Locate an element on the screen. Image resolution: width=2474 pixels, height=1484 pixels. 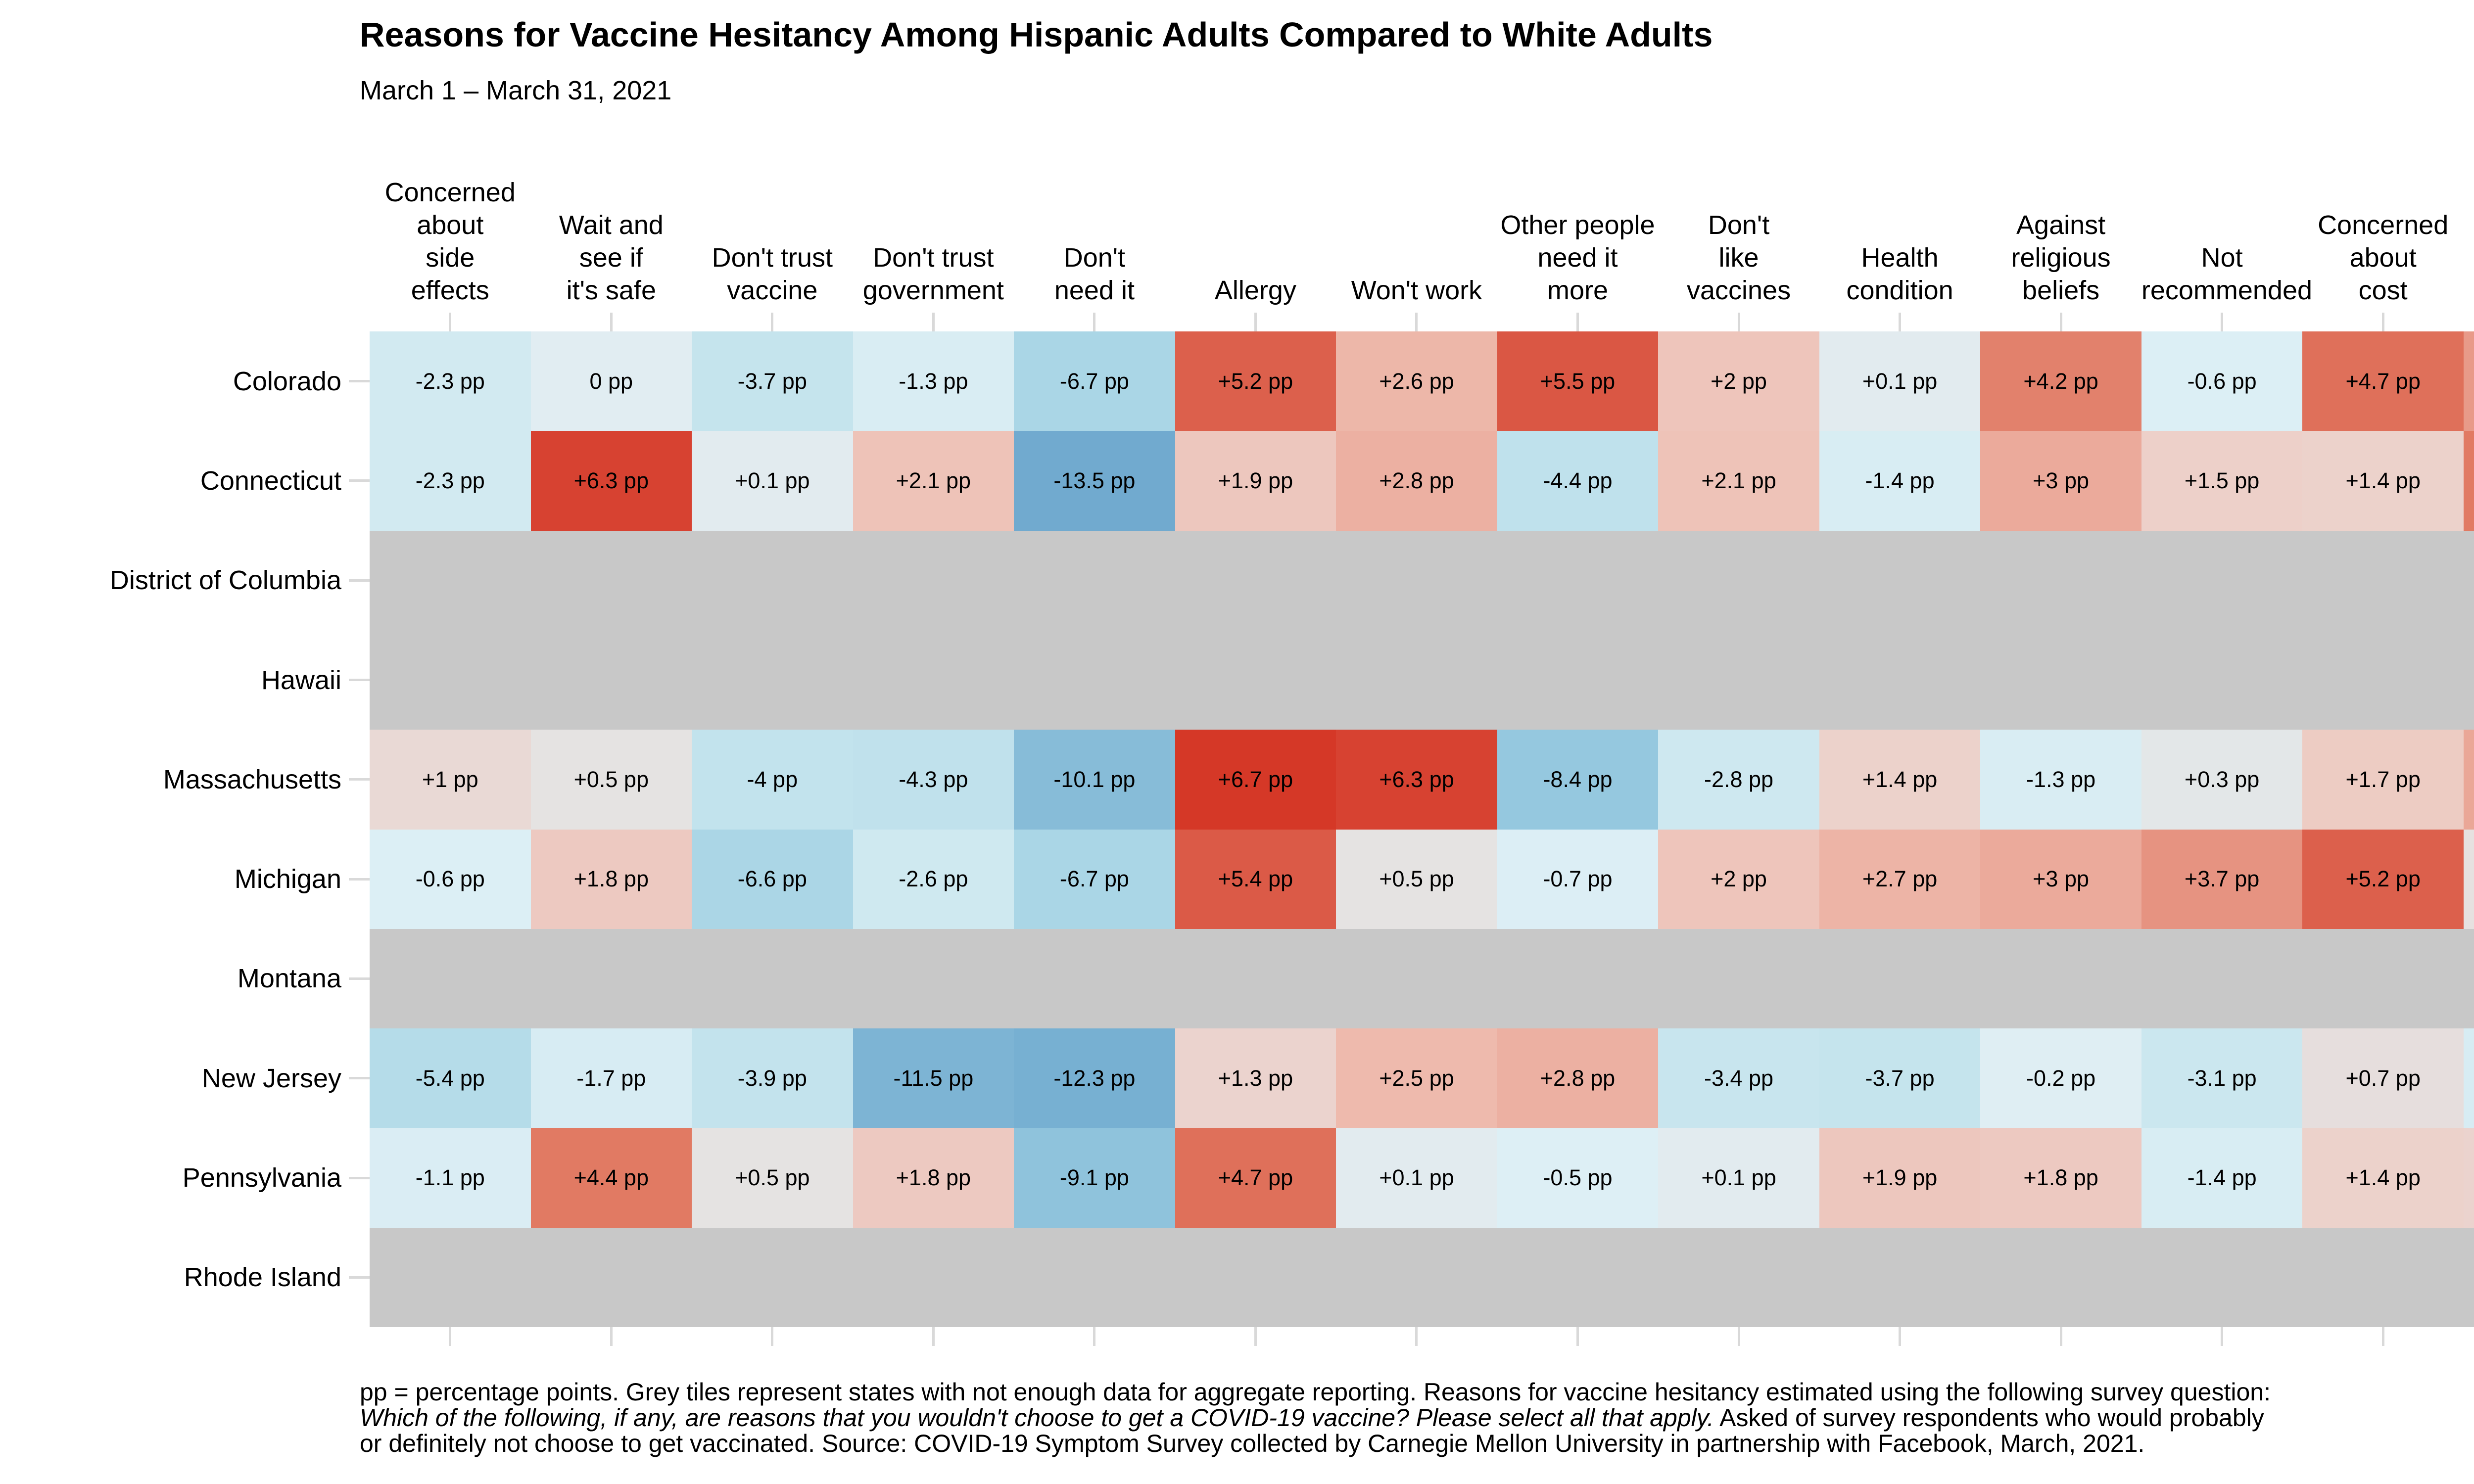
heatmap-cell: -4.4 pp is located at coordinates (1578, 481).